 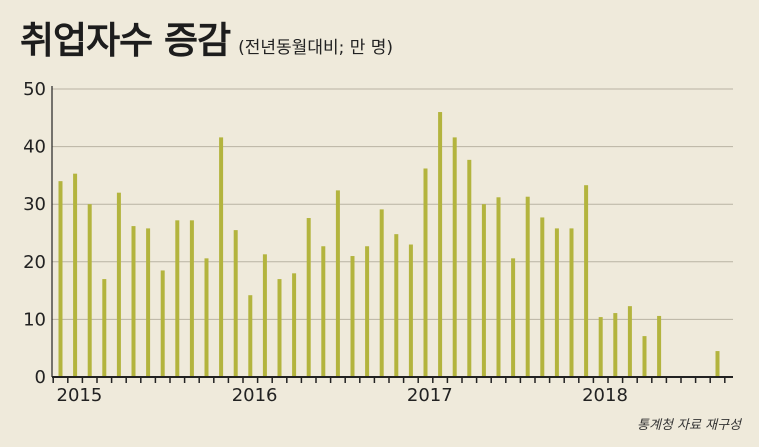 I want to click on chart-title: 취업자수 증감, so click(x=125, y=40).